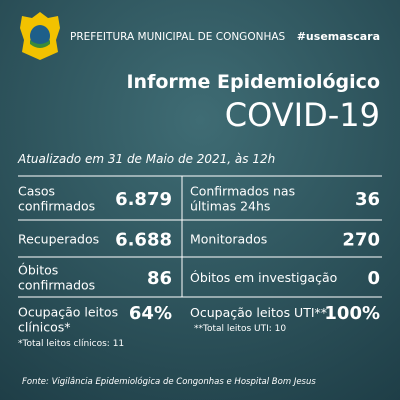  What do you see at coordinates (352, 313) in the screenshot?
I see `stat-value: 100%` at bounding box center [352, 313].